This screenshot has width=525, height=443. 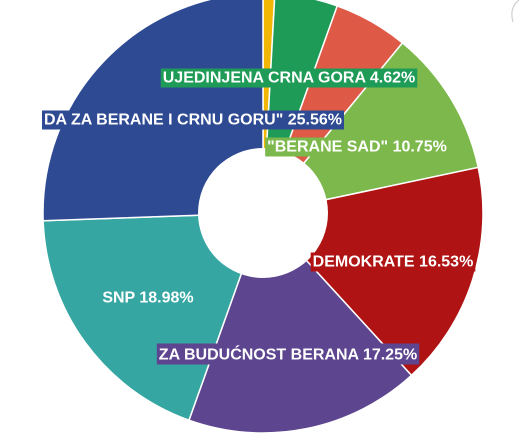 I want to click on data-label-za-budu-nost-berana: ZA BUDUĆNOST BERANA 17.25%, so click(x=288, y=354).